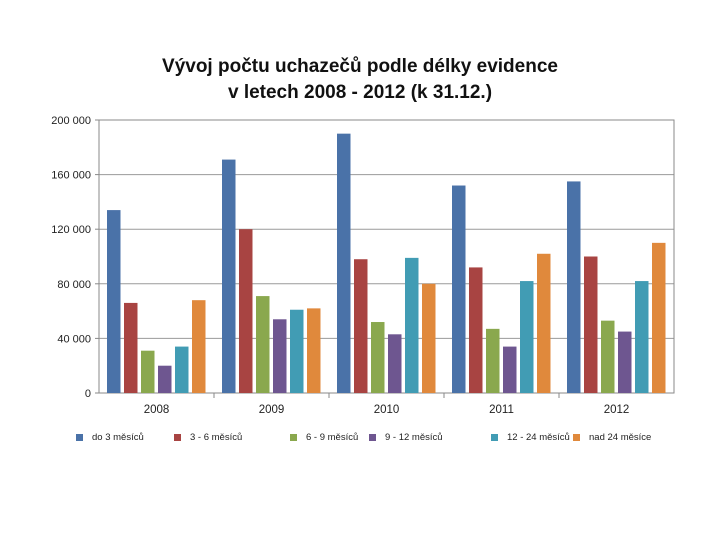 The height and width of the screenshot is (540, 720). I want to click on legend-label: 9 - 12 měsíců, so click(414, 437).